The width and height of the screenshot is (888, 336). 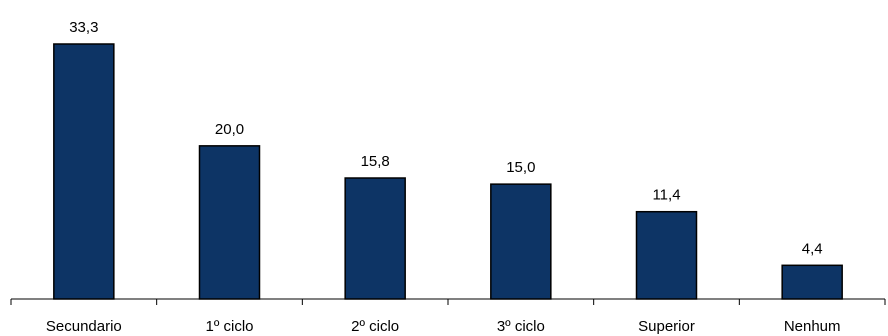 I want to click on bar-value-label: 15,8, so click(x=375, y=161).